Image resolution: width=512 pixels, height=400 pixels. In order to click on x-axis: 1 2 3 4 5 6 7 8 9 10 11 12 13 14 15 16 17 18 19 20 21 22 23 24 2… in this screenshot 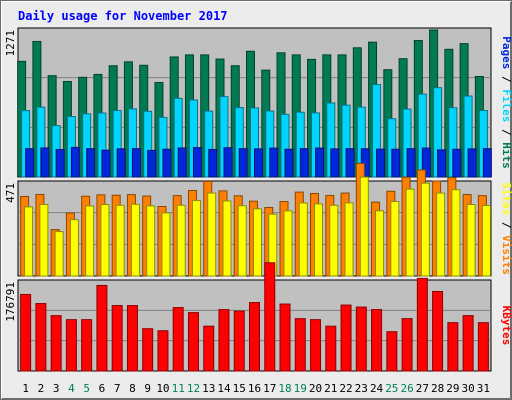, I will do `click(256, 388)`.